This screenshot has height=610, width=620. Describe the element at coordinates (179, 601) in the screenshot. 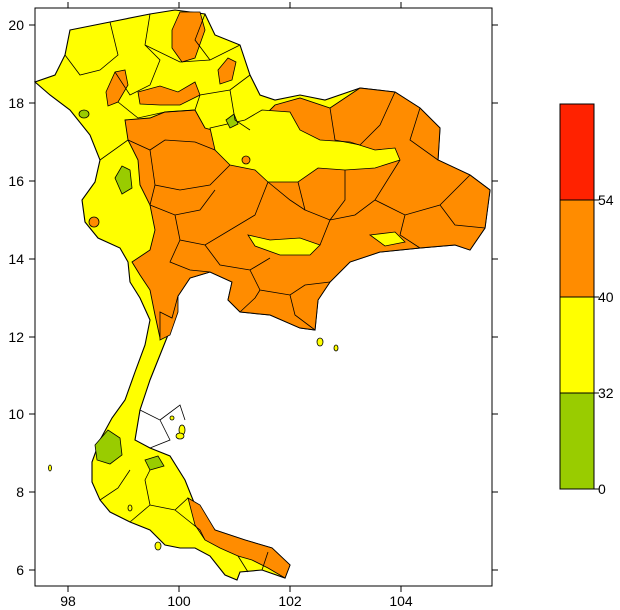

I see `x-tick-label-100: 100` at that location.